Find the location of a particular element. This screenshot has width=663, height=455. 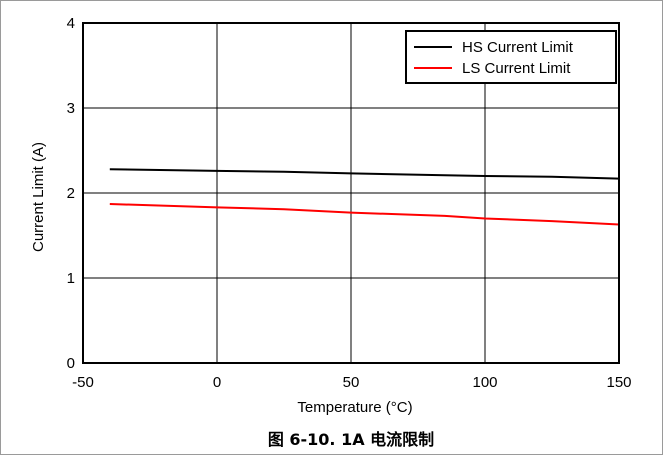

y-tick-label: 2 is located at coordinates (71, 193).